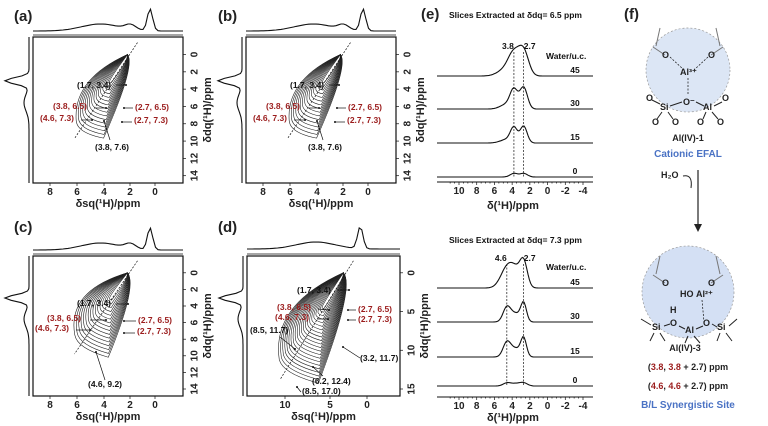 Image resolution: width=768 pixels, height=426 pixels. Describe the element at coordinates (687, 182) in the screenshot. I see `reagent-arrow` at that location.